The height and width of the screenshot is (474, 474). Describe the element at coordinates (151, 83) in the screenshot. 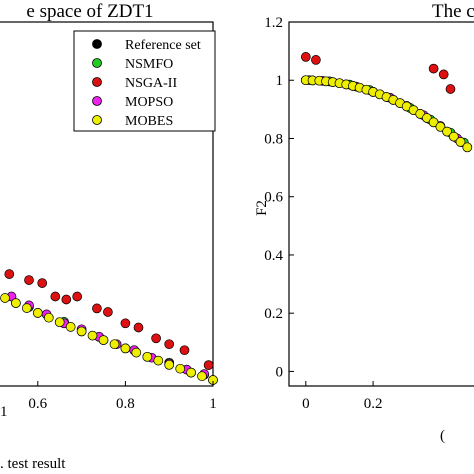

I see `legend-label-nsga-ii: NSGA-II` at that location.